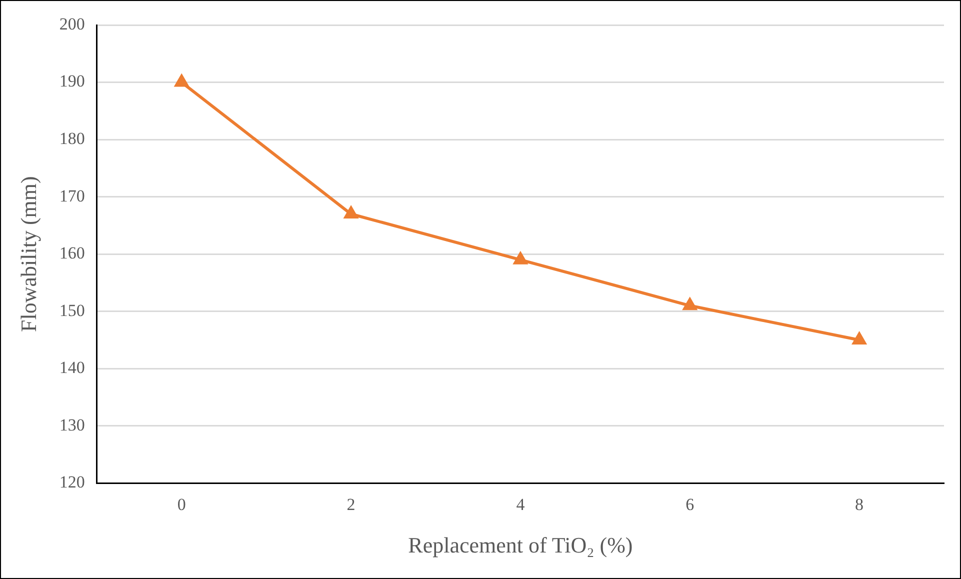 This screenshot has width=961, height=579. Describe the element at coordinates (351, 504) in the screenshot. I see `x-tick-label: 2` at that location.